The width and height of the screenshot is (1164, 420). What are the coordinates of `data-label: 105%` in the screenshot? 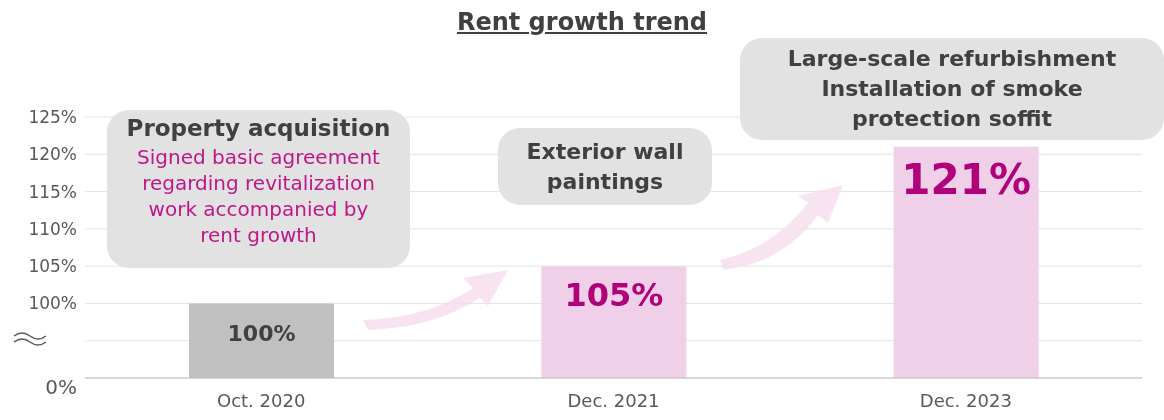 It's located at (614, 294).